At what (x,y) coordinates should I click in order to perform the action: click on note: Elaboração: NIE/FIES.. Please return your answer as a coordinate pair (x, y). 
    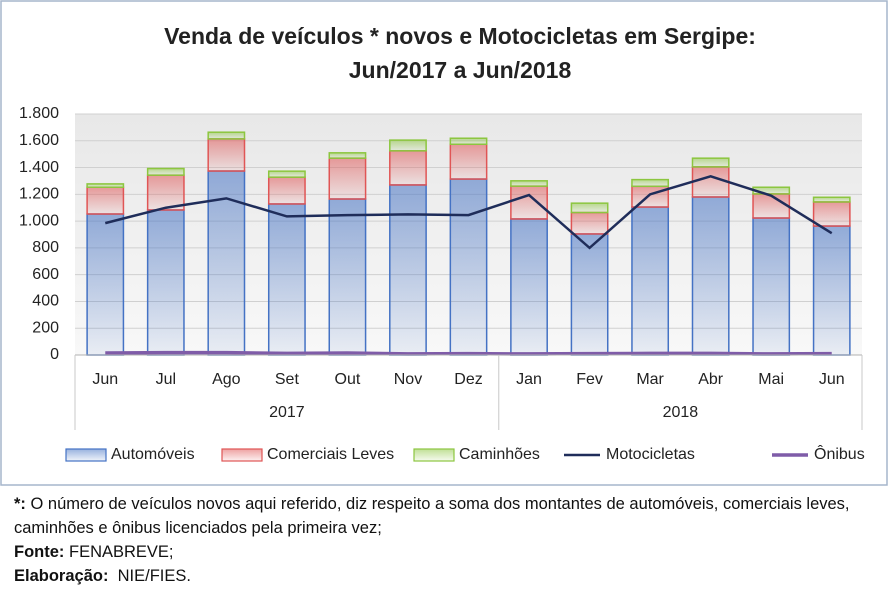
    Looking at the image, I should click on (444, 576).